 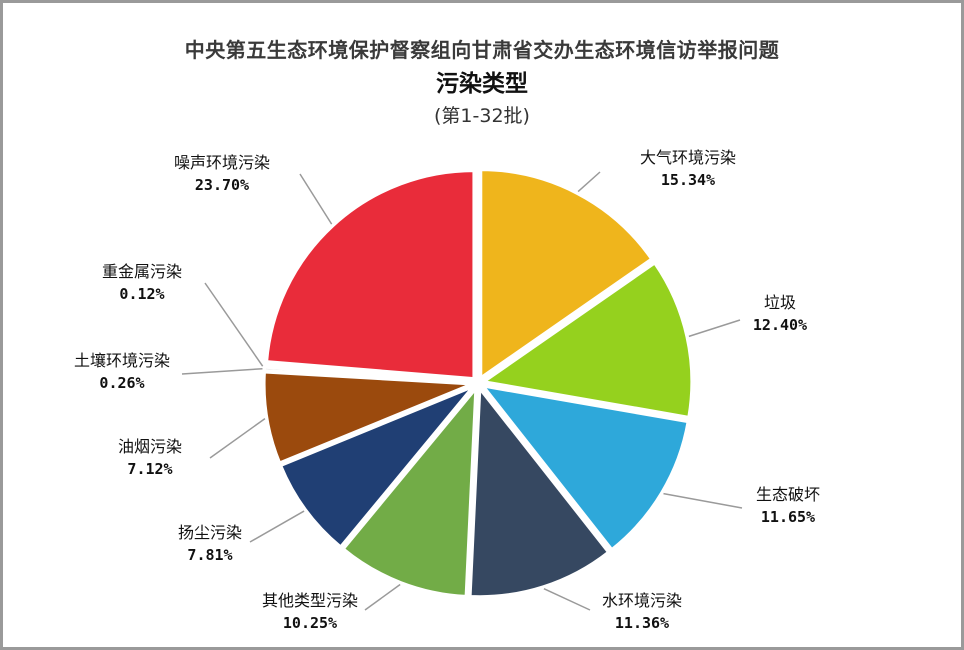 What do you see at coordinates (310, 600) in the screenshot?
I see `slice-label-4: 其他类型污染` at bounding box center [310, 600].